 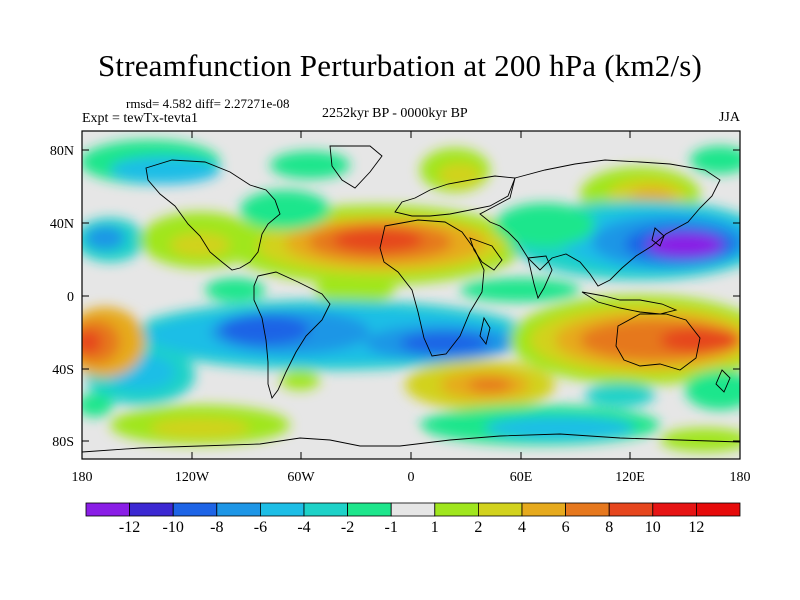 What do you see at coordinates (653, 527) in the screenshot?
I see `colorbar-label: 10` at bounding box center [653, 527].